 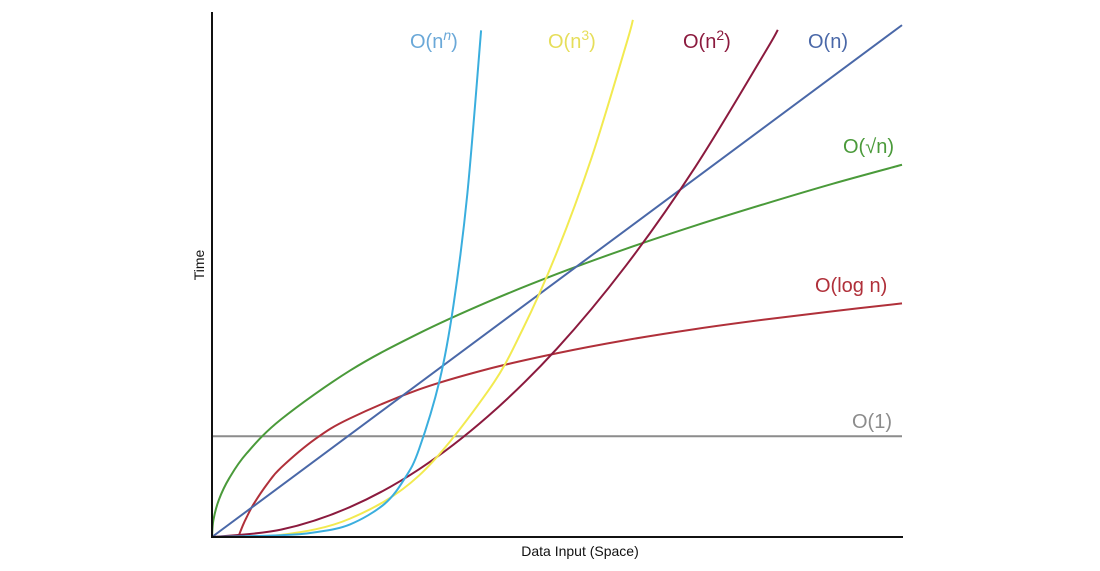 I want to click on series-label: O(nn), so click(x=434, y=40).